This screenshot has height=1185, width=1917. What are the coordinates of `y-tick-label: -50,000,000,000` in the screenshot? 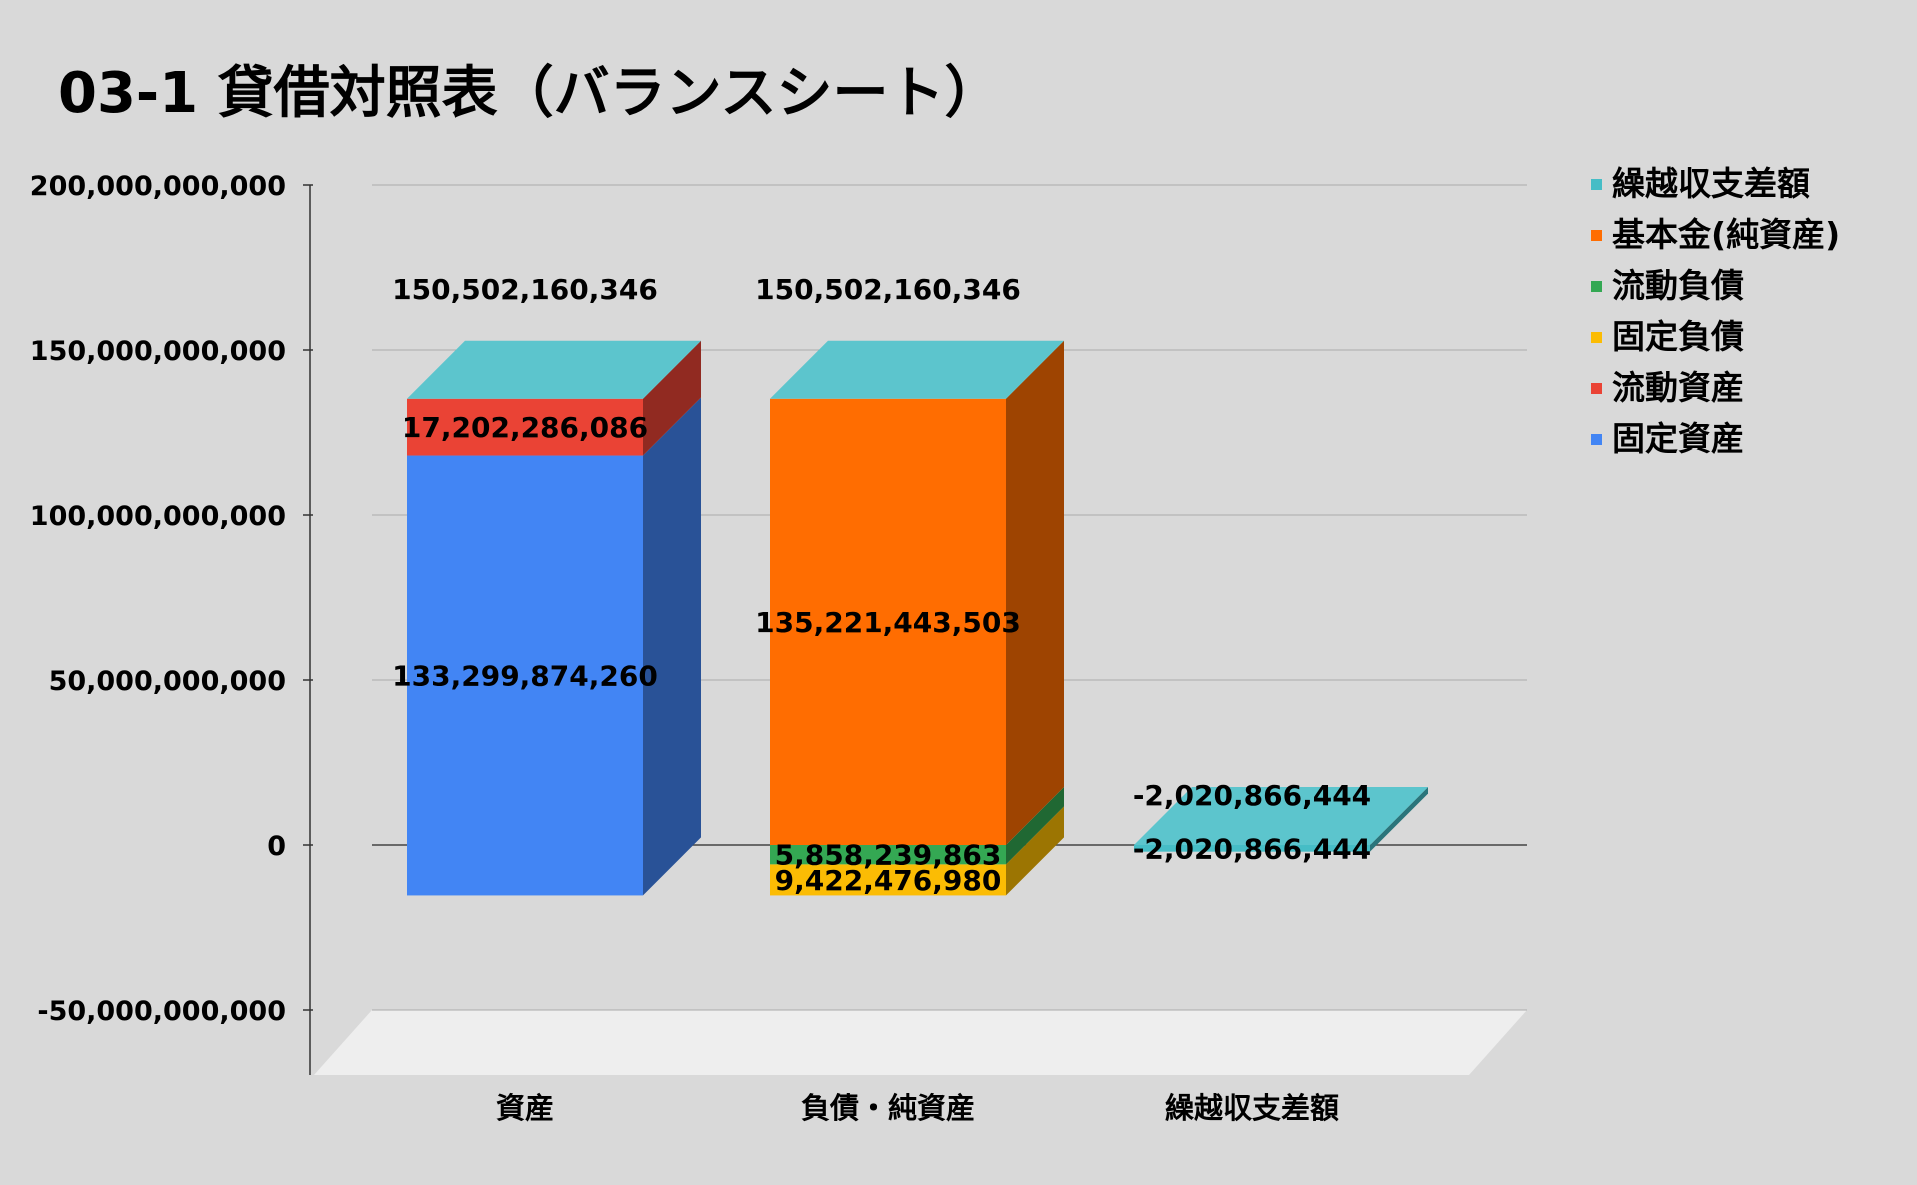 It's located at (161, 1011).